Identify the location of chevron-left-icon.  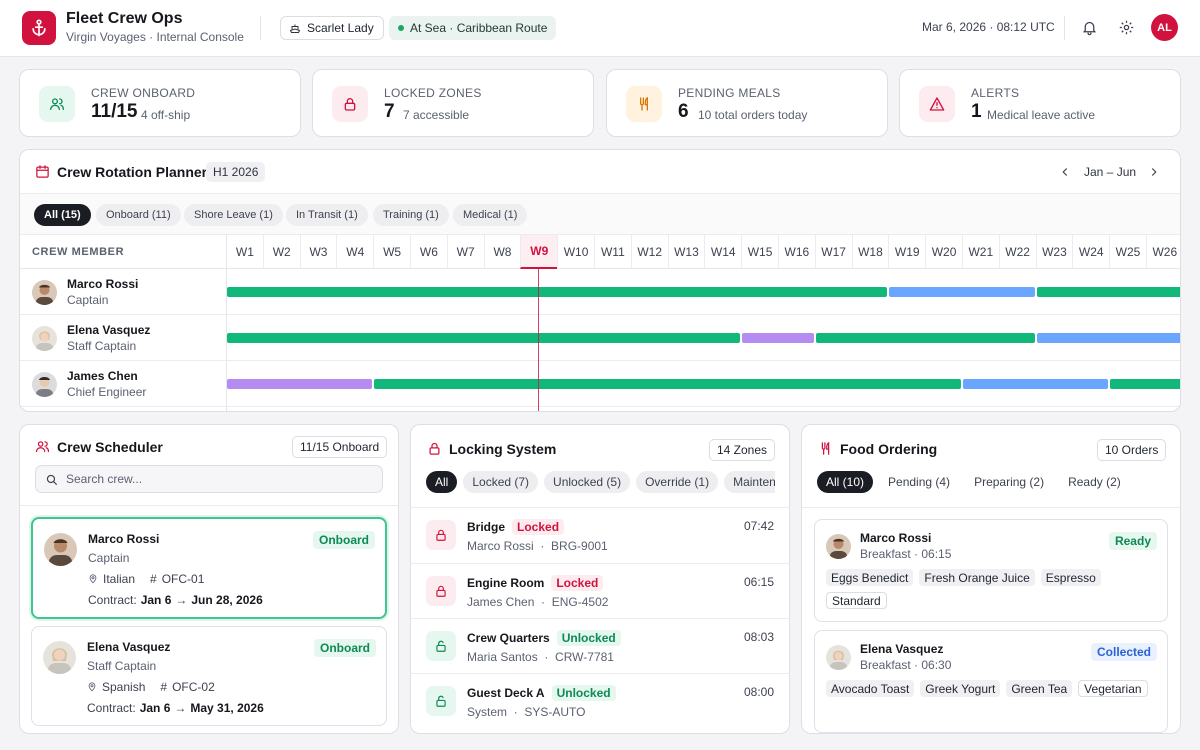
(1065, 172).